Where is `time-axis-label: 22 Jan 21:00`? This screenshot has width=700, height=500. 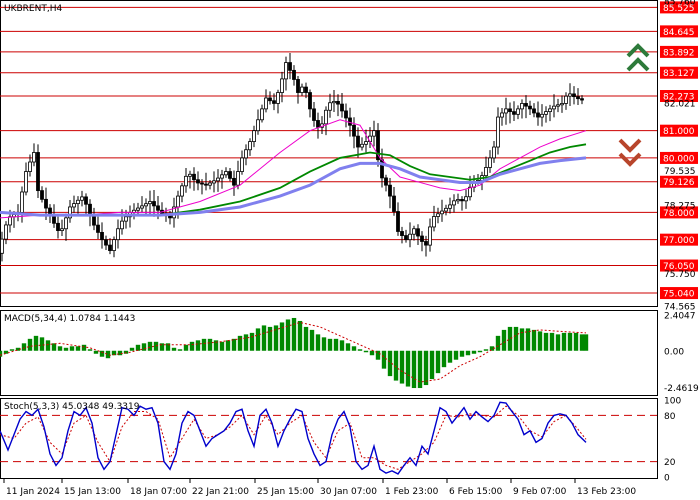
time-axis-label: 22 Jan 21:00 is located at coordinates (220, 492).